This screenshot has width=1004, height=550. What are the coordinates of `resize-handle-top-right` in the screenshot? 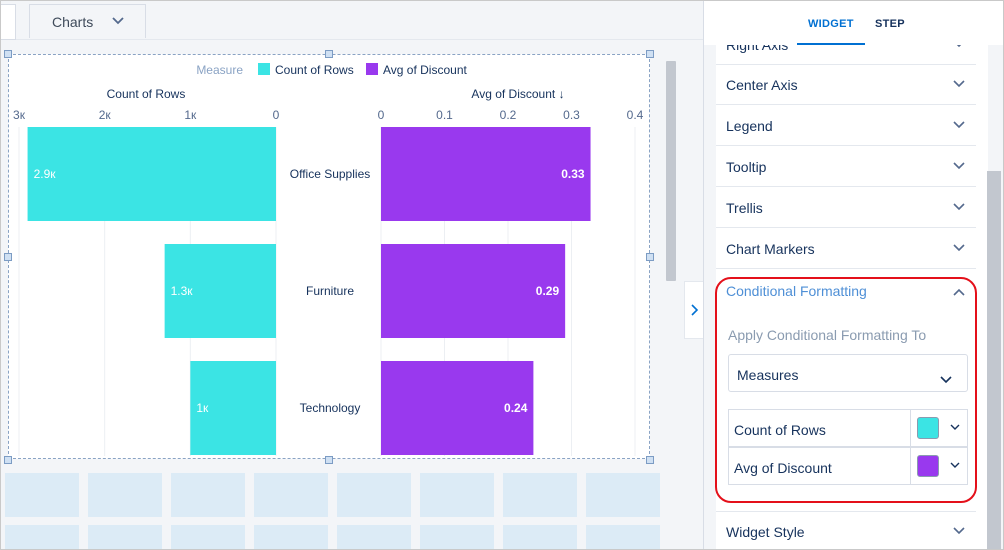 It's located at (650, 54).